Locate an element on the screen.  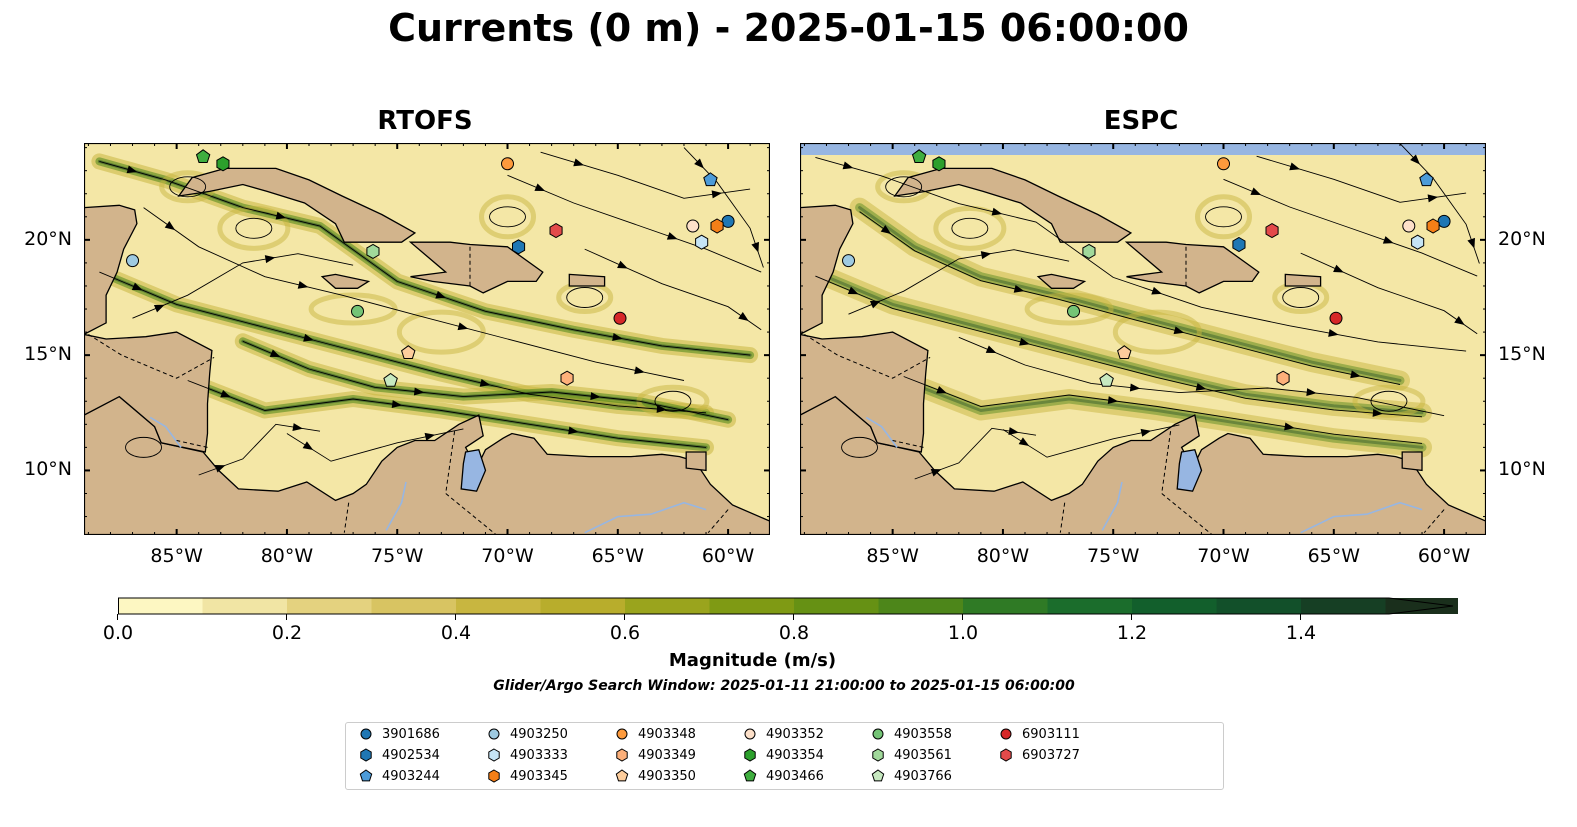
lon-tick-label-right: 80°W is located at coordinates (1003, 556).